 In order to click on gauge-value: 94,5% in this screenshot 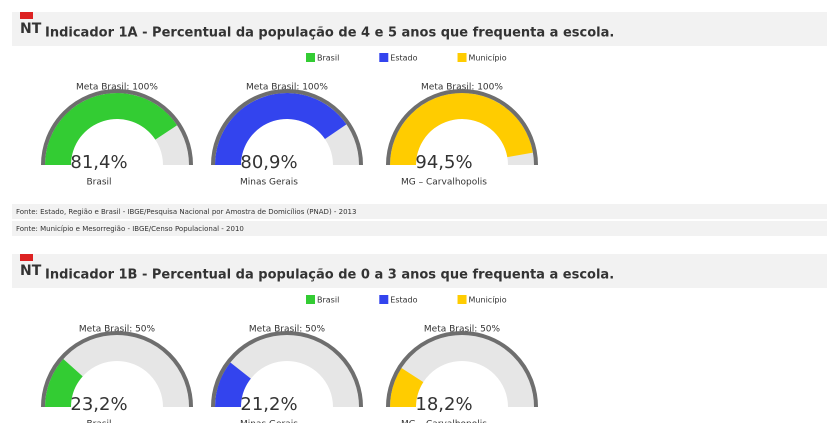, I will do `click(443, 162)`.